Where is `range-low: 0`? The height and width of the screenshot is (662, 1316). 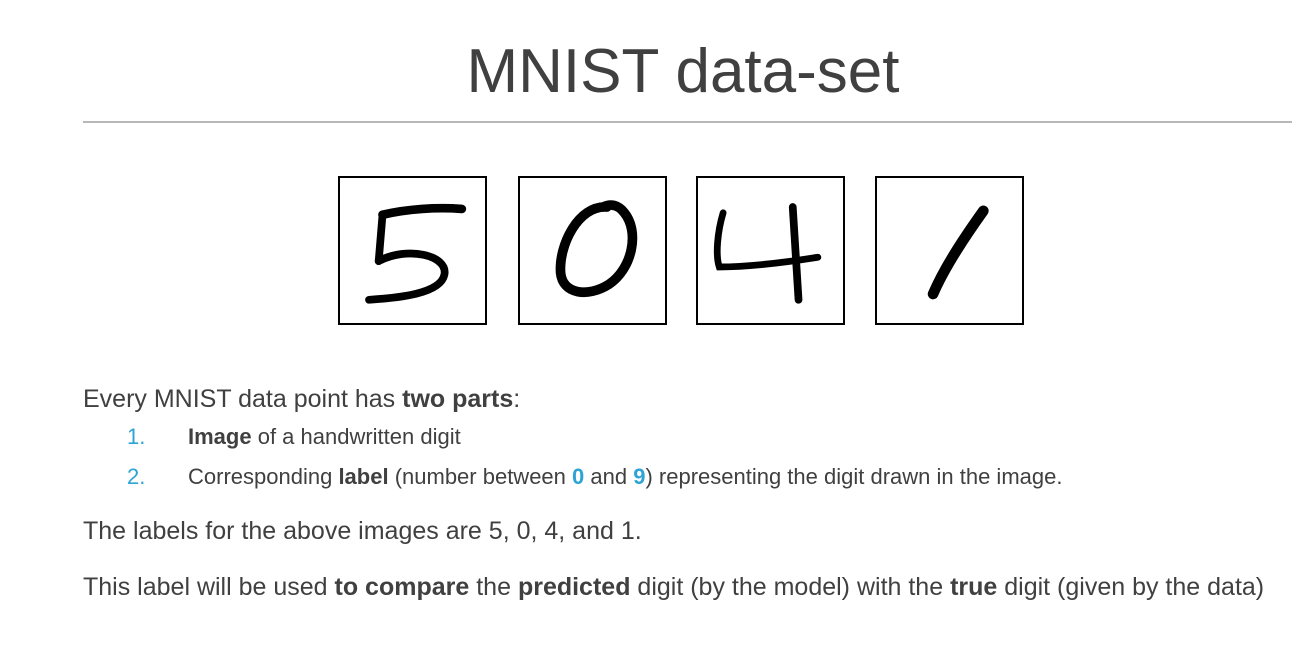
range-low: 0 is located at coordinates (578, 476).